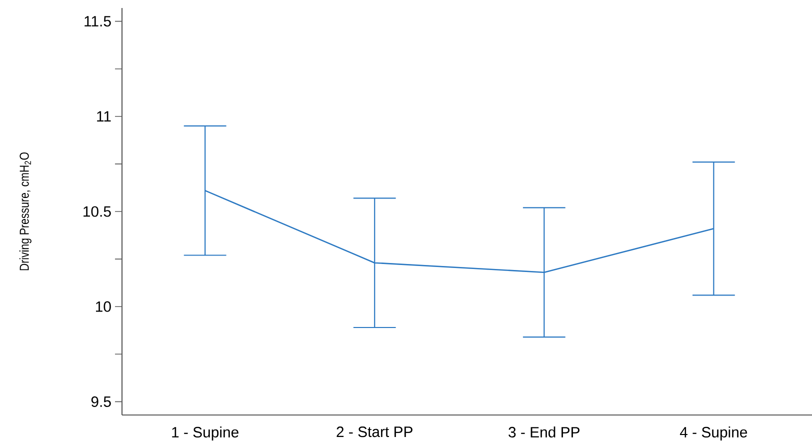  Describe the element at coordinates (103, 306) in the screenshot. I see `y-tick-label: 10` at that location.